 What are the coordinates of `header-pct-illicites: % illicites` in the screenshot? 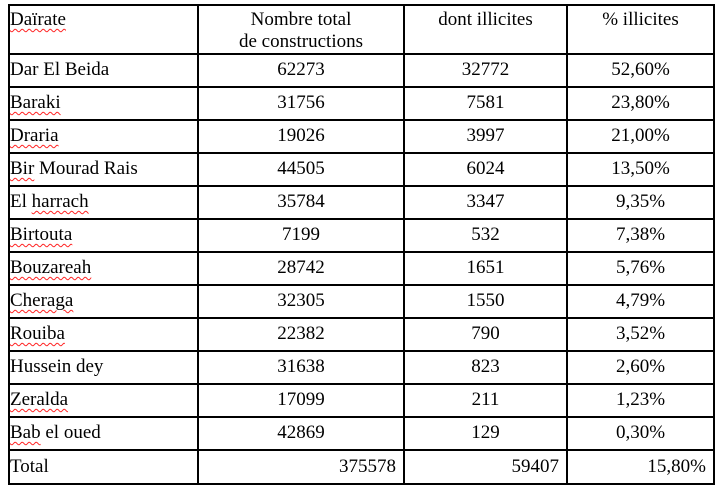 It's located at (640, 29).